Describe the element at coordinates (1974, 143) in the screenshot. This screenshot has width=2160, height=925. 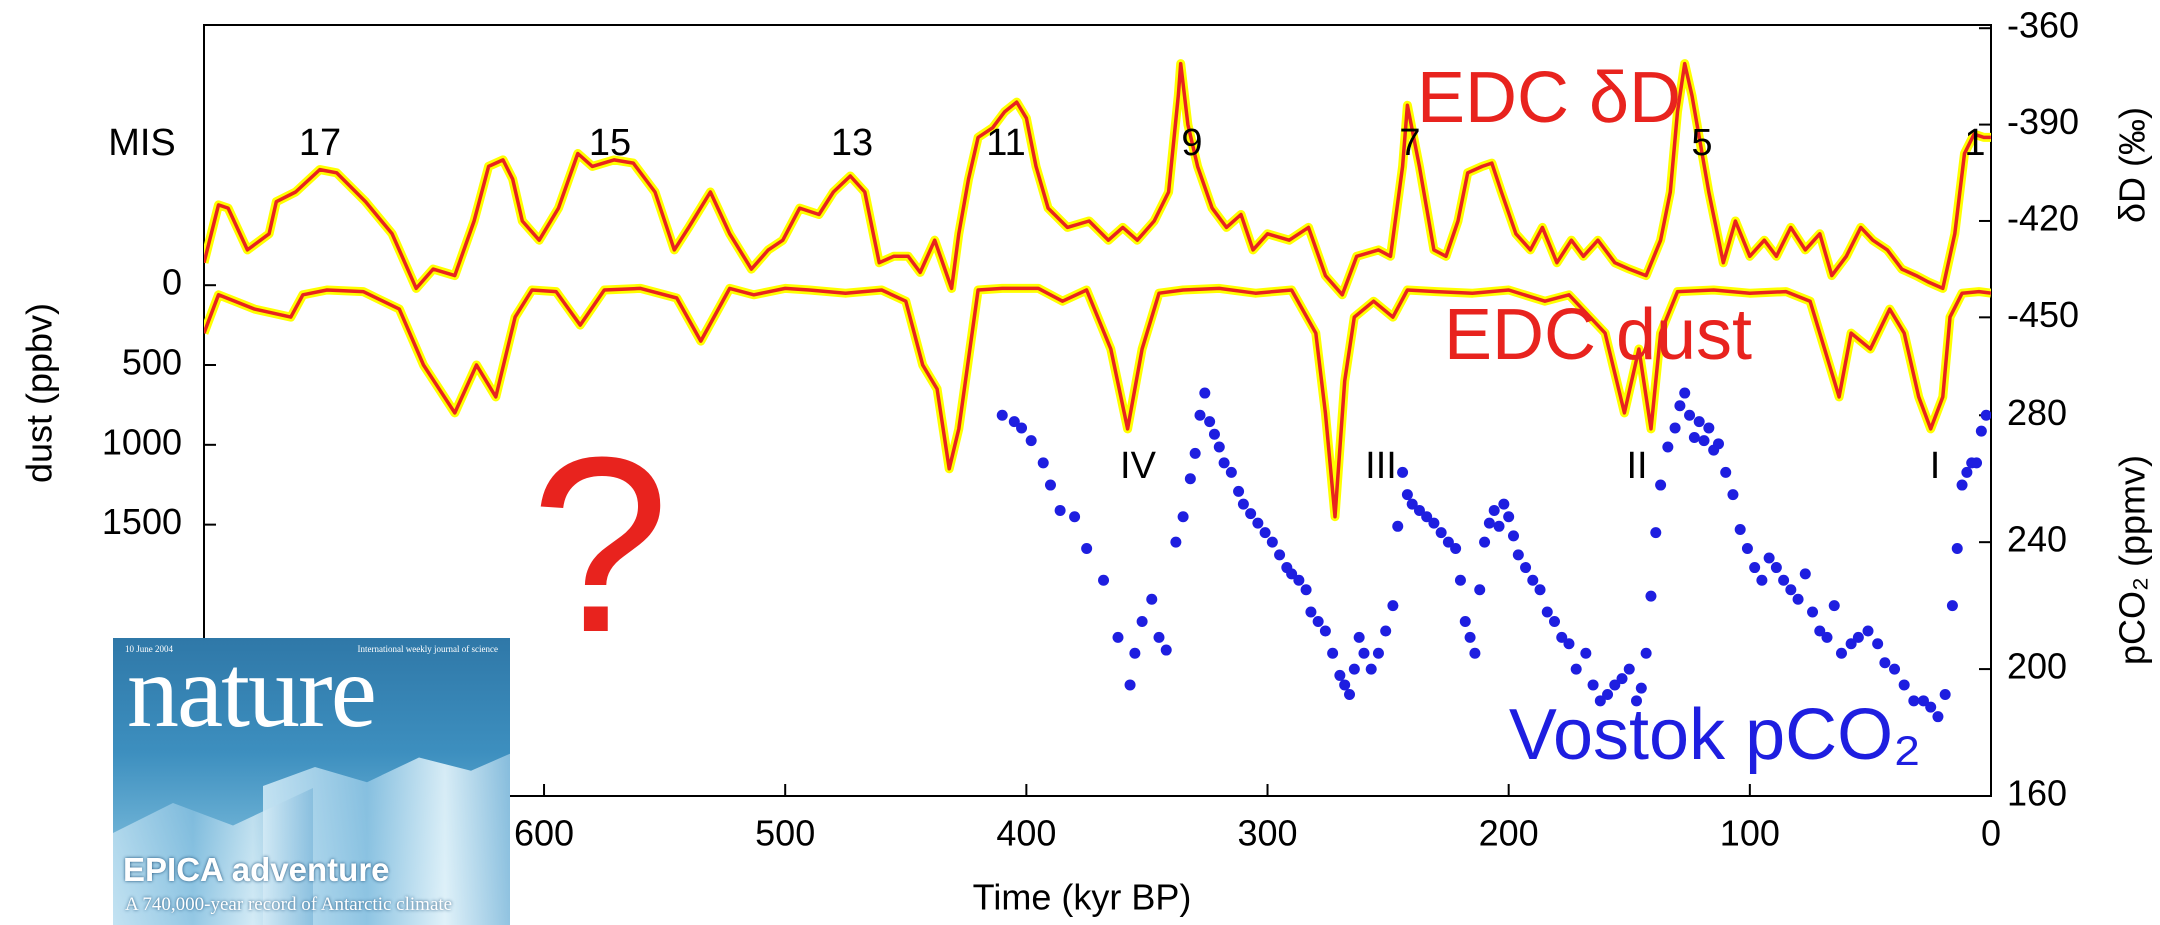
I see `annotation: 1` at that location.